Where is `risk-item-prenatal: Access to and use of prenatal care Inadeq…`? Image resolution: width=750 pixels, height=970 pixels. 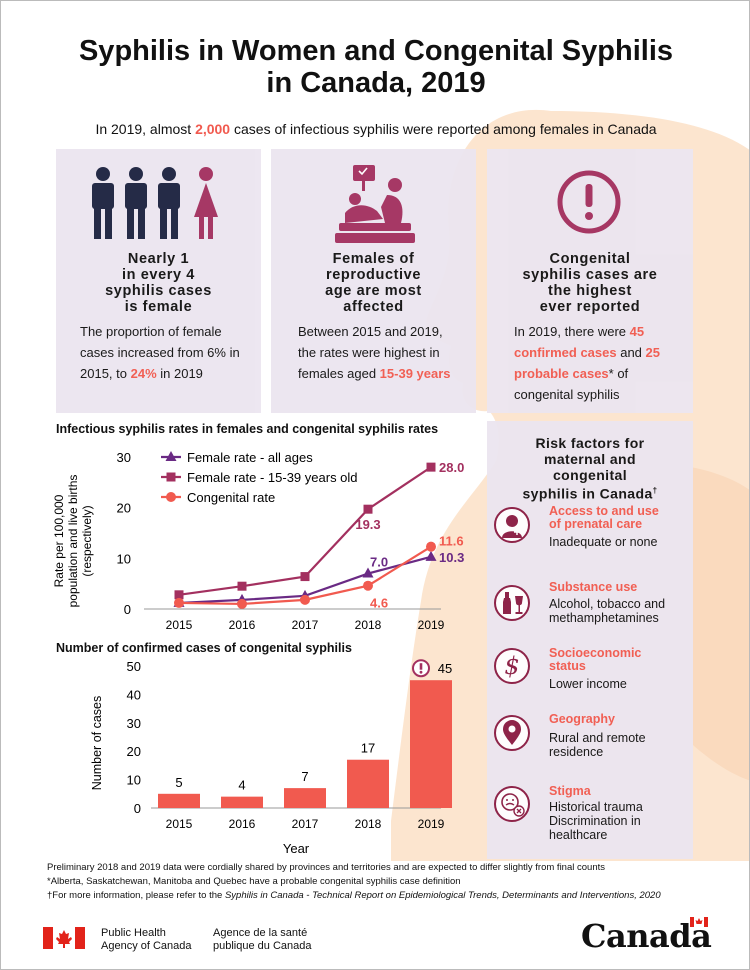
risk-item-prenatal: Access to and use of prenatal care Inadeq… is located at coordinates (604, 527).